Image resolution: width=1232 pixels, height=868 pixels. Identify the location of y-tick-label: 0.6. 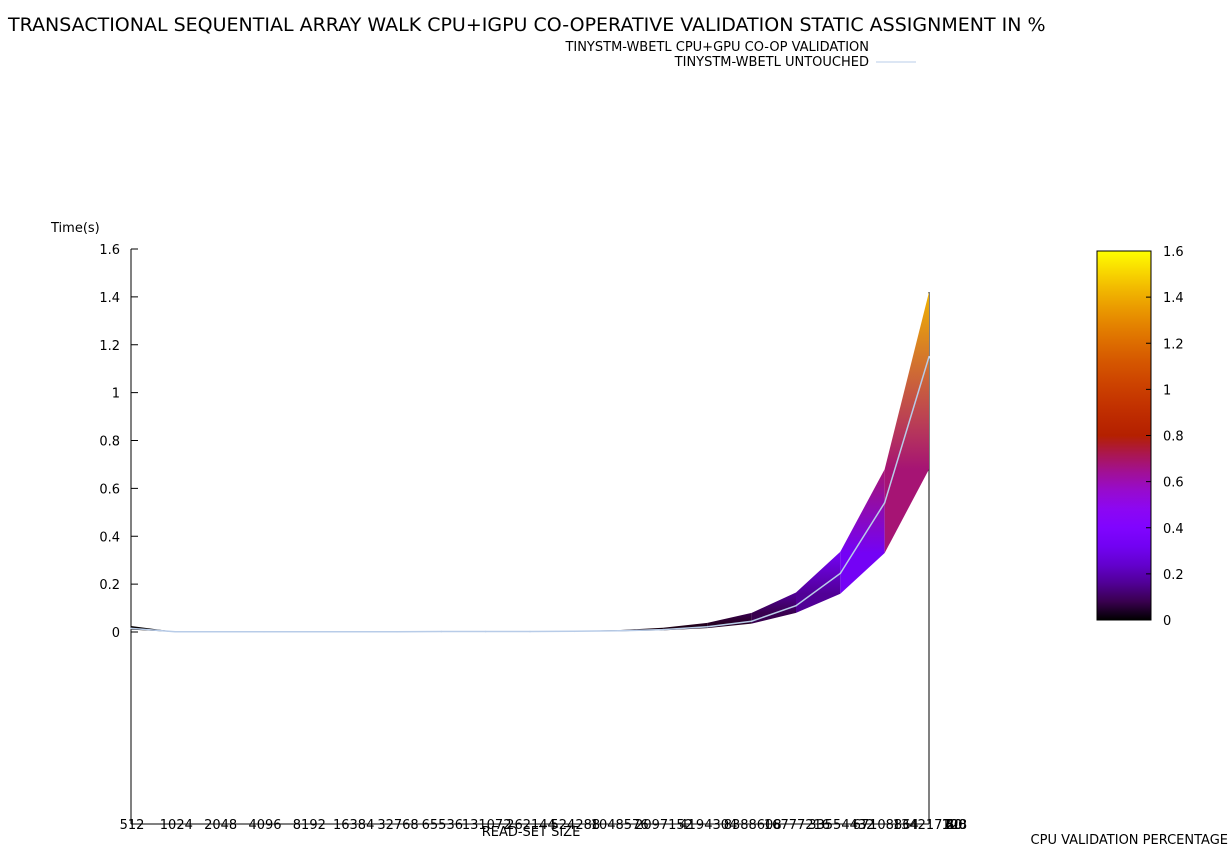
(109, 489).